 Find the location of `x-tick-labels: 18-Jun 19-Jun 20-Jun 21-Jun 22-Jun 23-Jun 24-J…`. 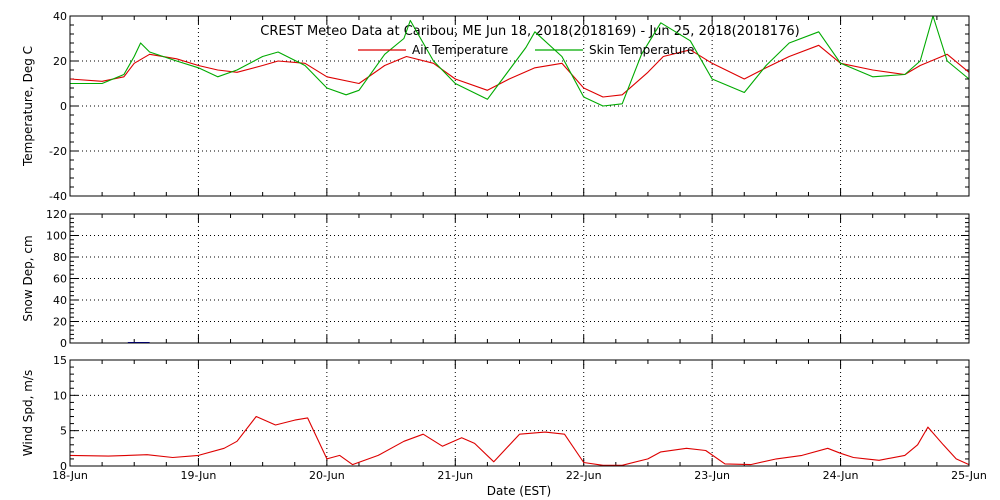

x-tick-labels: 18-Jun 19-Jun 20-Jun 21-Jun 22-Jun 23-Jun 24-J… is located at coordinates (519, 475).